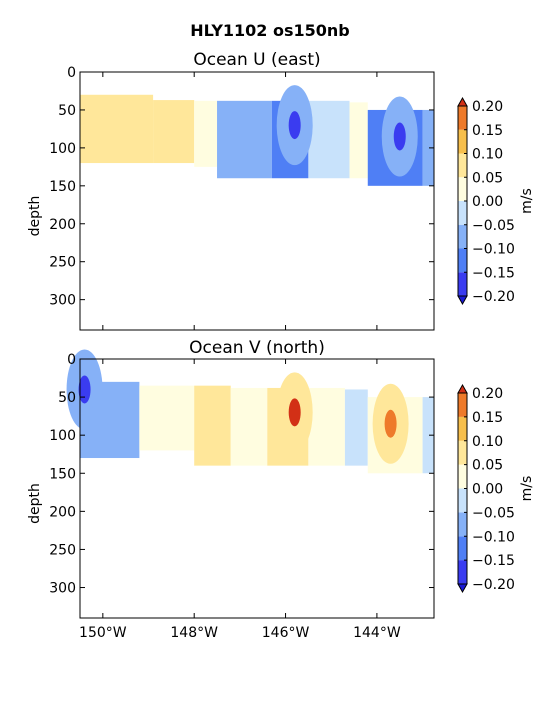 This screenshot has width=540, height=720. What do you see at coordinates (103, 633) in the screenshot?
I see `x-tick-label: 150°W` at bounding box center [103, 633].